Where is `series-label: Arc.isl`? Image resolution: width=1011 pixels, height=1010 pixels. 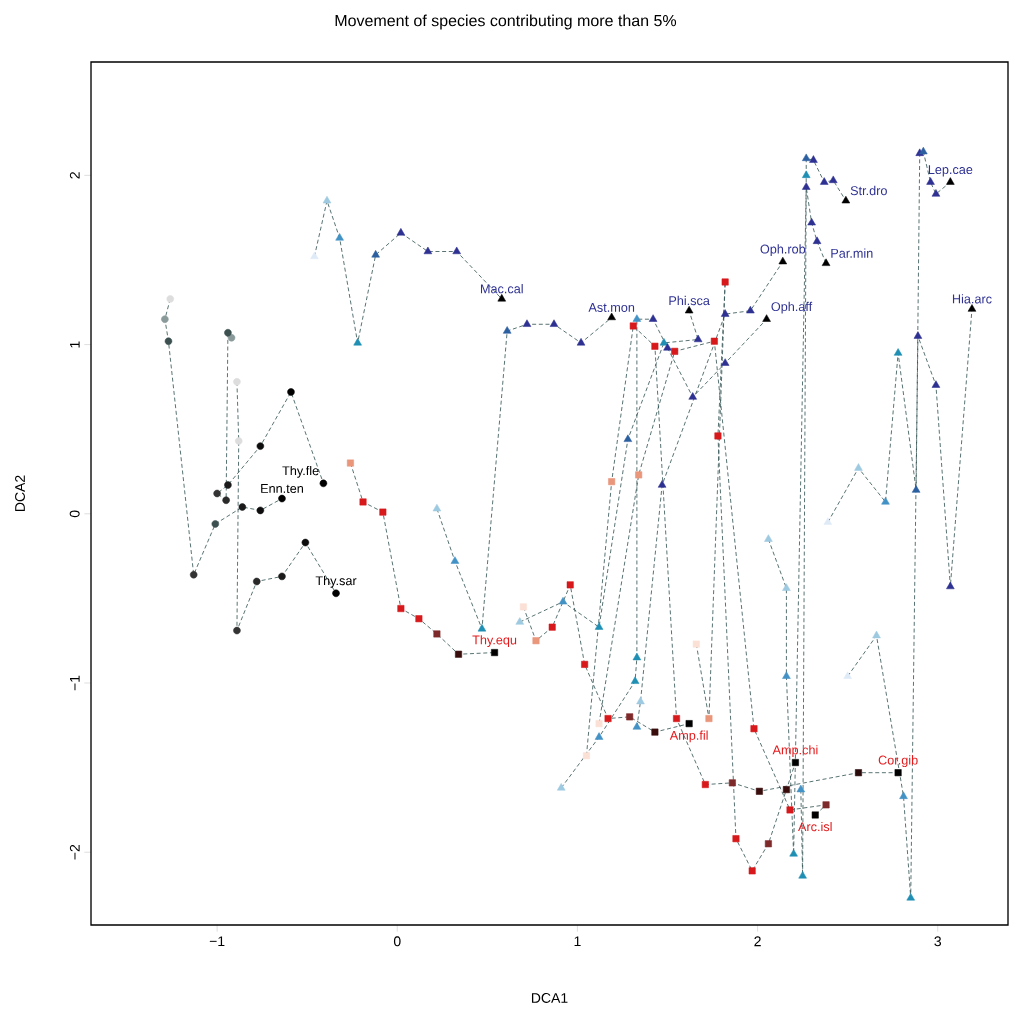 series-label: Arc.isl is located at coordinates (815, 826).